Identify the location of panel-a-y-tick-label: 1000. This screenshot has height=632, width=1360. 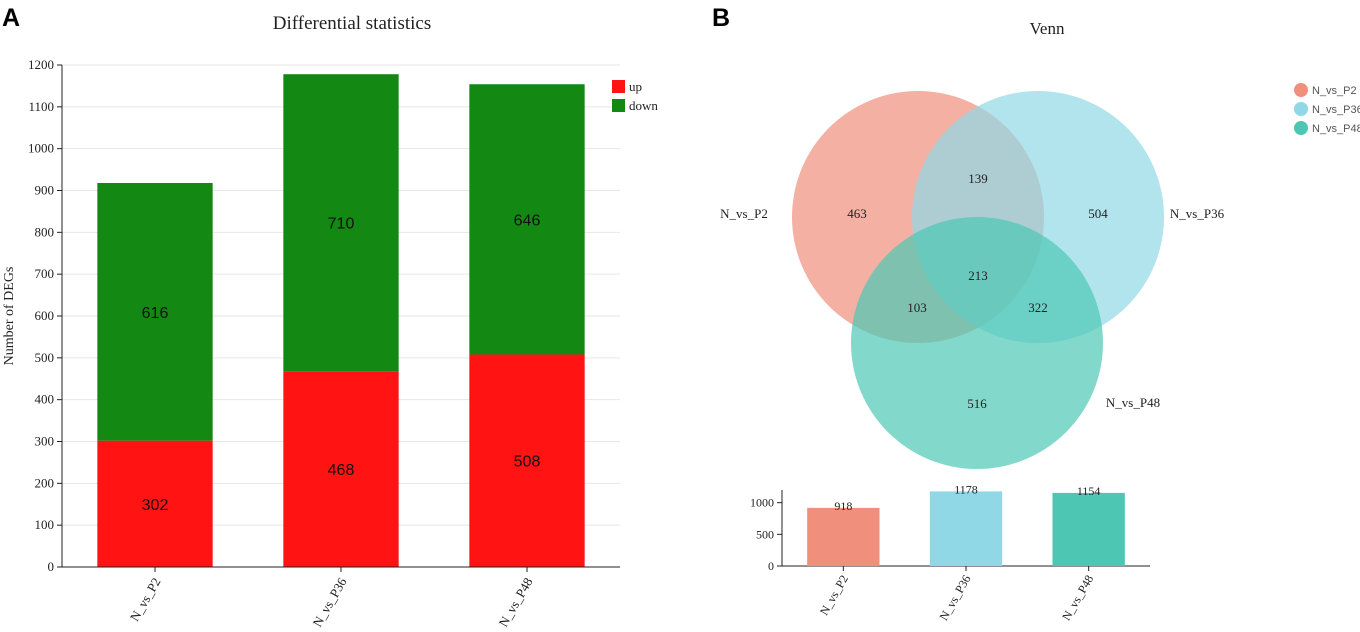
(41, 148).